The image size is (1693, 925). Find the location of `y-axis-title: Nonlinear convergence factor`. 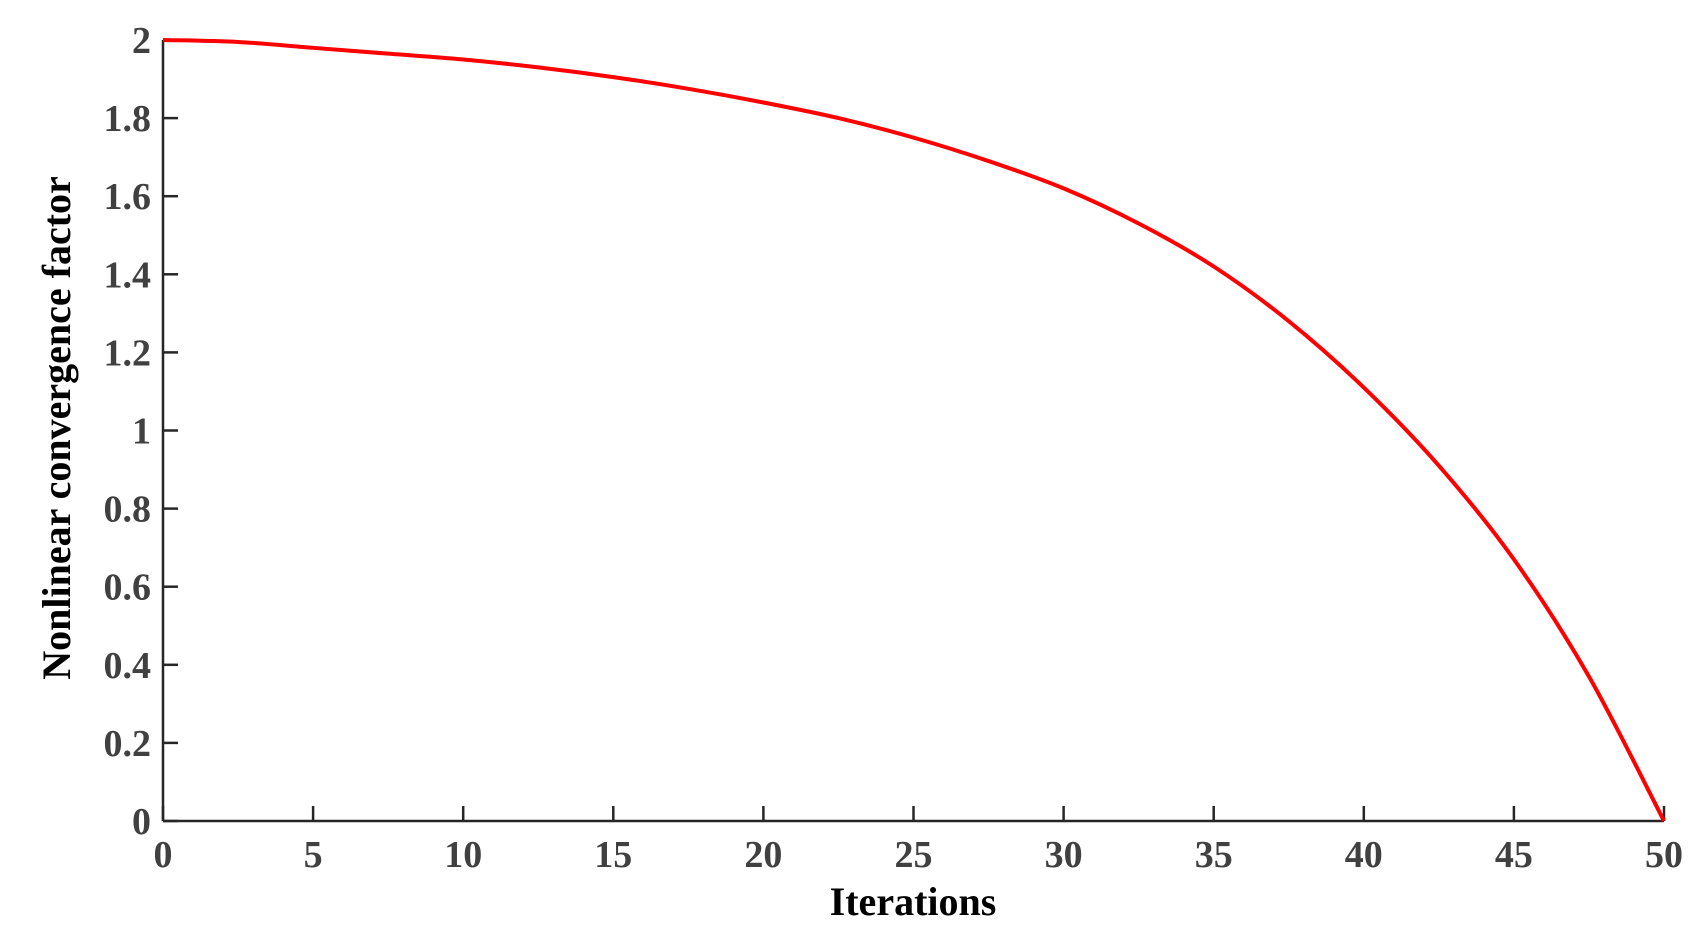

y-axis-title: Nonlinear convergence factor is located at coordinates (56, 428).